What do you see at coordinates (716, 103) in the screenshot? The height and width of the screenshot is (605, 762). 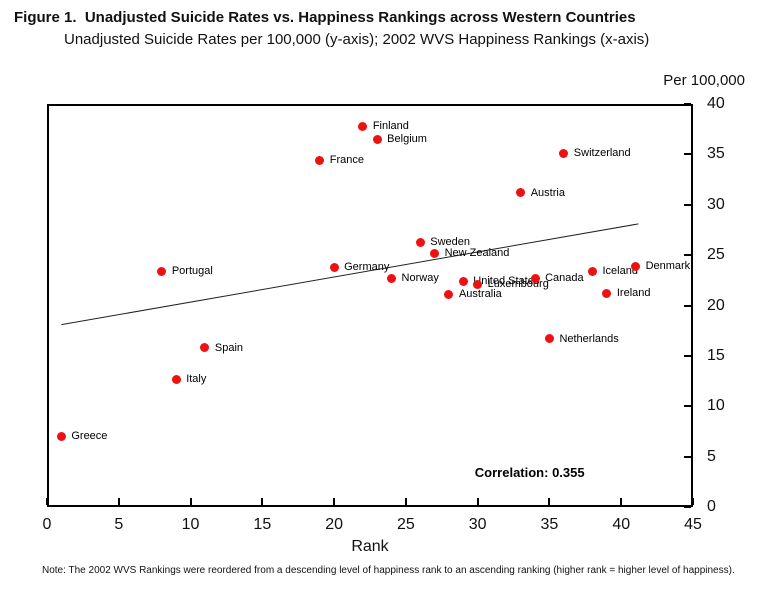 I see `y-tick-label: 40` at bounding box center [716, 103].